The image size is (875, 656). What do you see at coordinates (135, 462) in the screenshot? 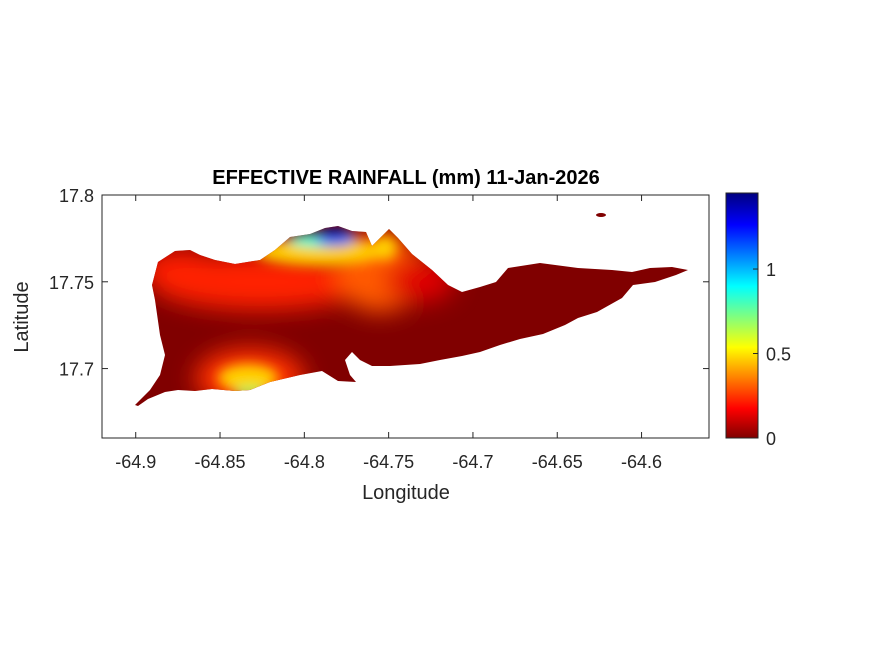
I see `x-tick-label: -64.9` at bounding box center [135, 462].